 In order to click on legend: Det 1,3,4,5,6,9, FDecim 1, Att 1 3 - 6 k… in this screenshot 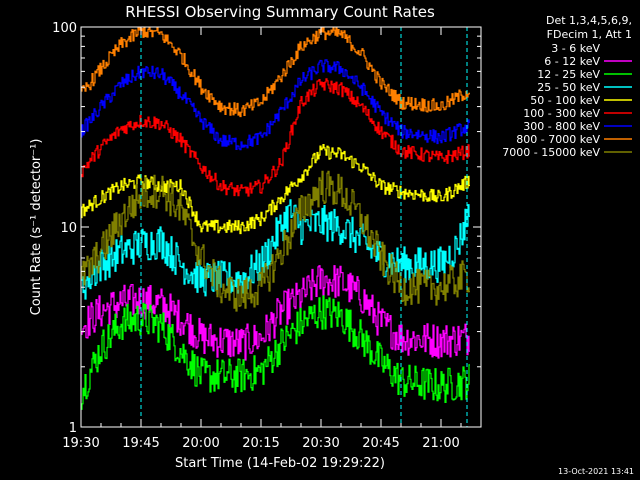, I will do `click(567, 86)`.